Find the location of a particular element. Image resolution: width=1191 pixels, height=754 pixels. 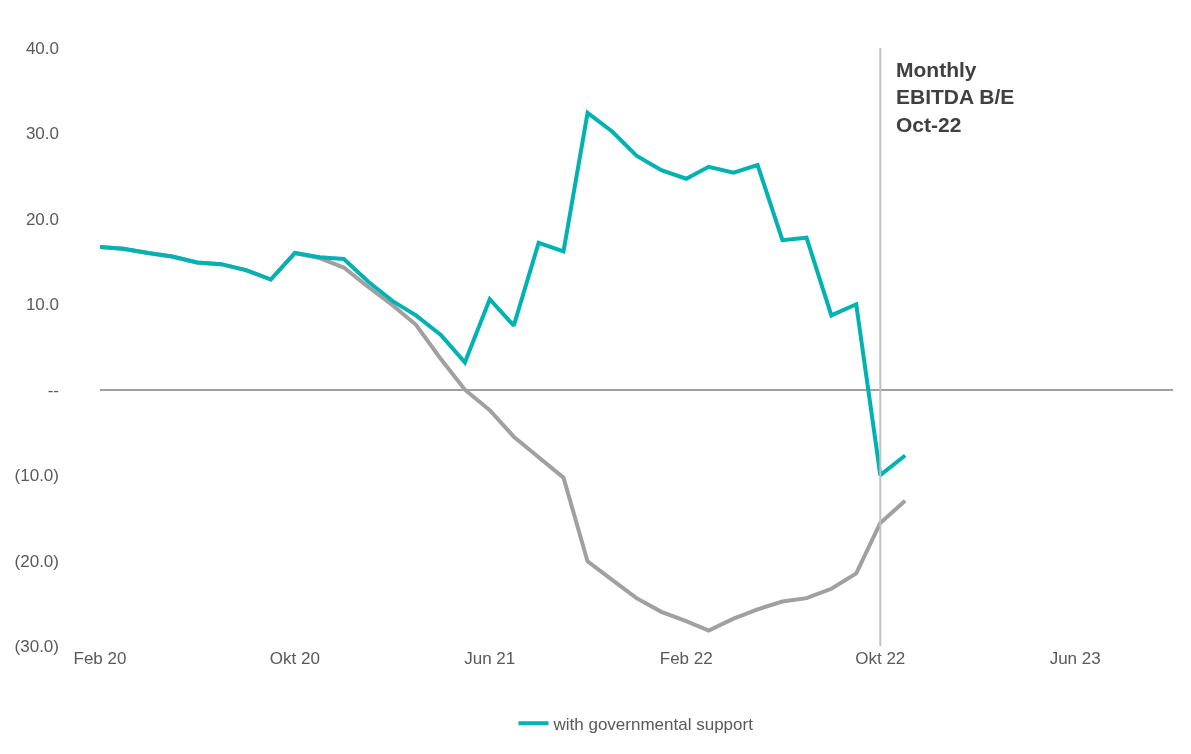

x-tick-label: Jun 23 is located at coordinates (1075, 658).